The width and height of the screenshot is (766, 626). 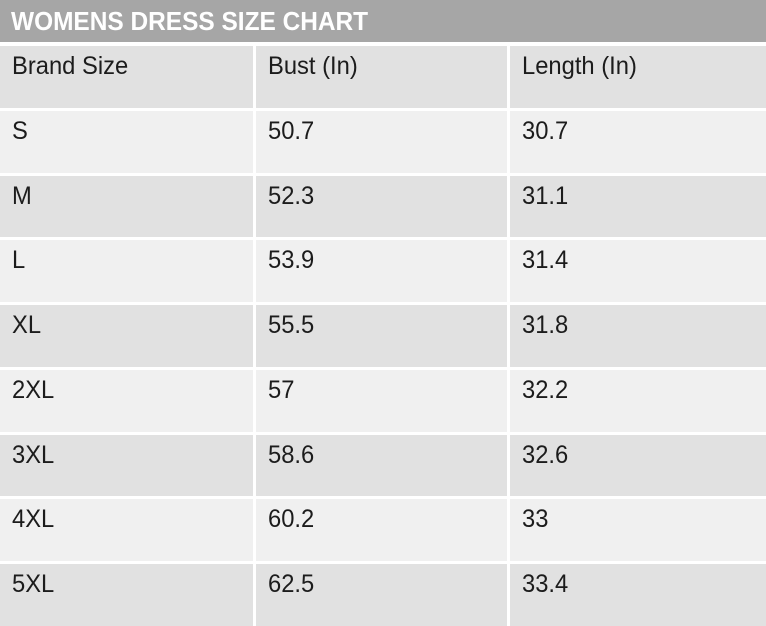 What do you see at coordinates (638, 77) in the screenshot?
I see `column-header-length: Length (In)` at bounding box center [638, 77].